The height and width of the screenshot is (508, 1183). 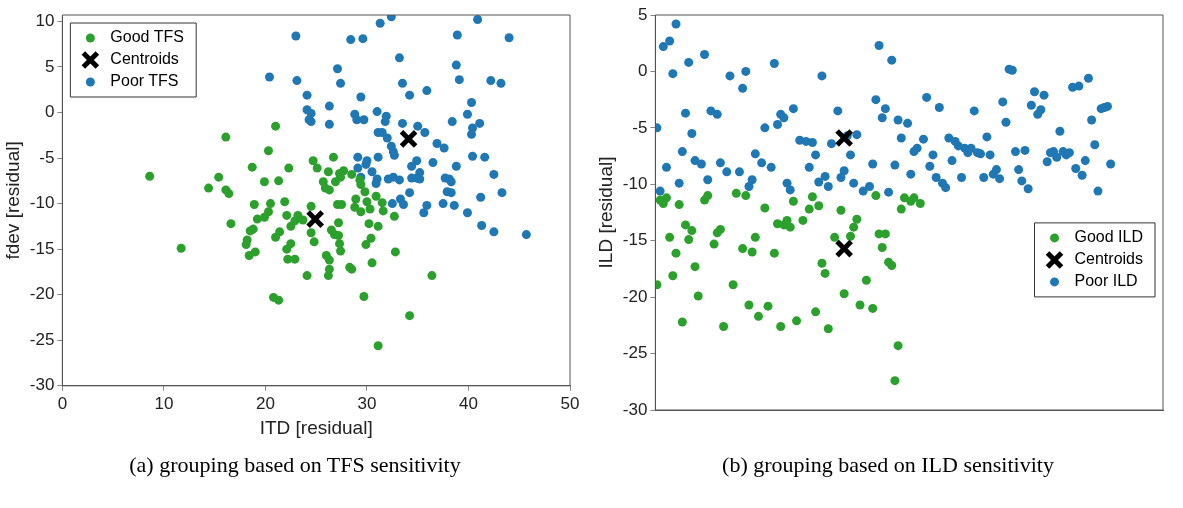 I want to click on x-axis-title: ITD [residual], so click(x=316, y=427).